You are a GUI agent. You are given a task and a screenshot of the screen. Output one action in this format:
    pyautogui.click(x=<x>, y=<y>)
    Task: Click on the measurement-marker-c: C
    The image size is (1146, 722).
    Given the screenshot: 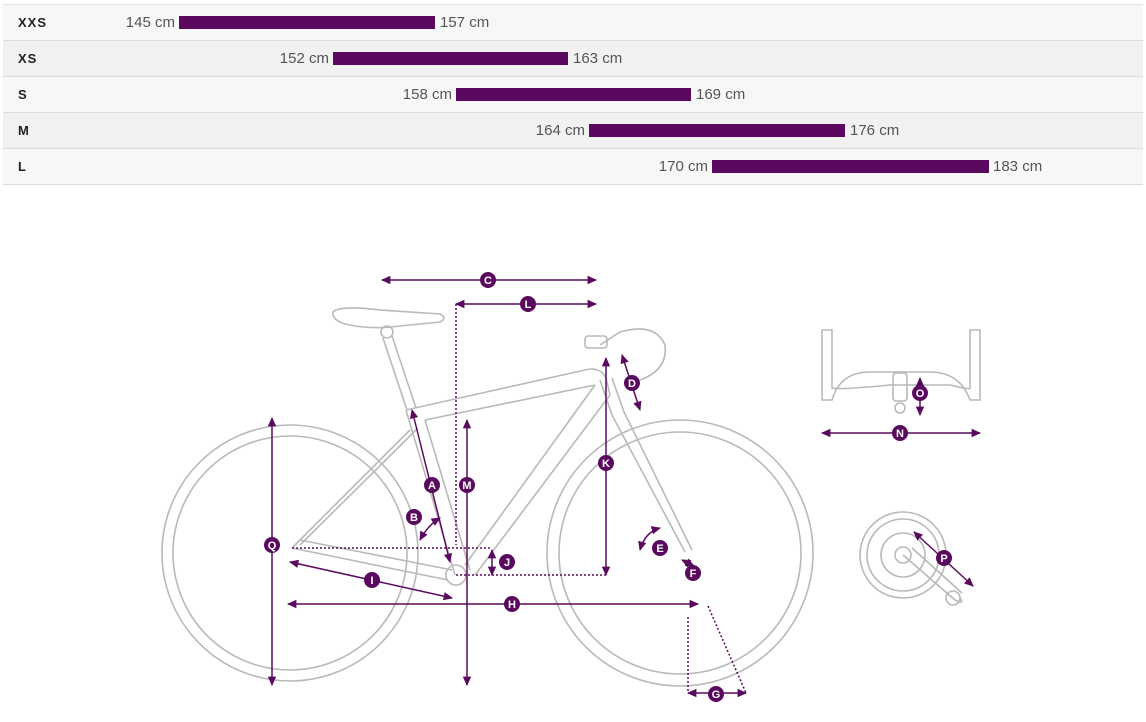 What is the action you would take?
    pyautogui.click(x=488, y=280)
    